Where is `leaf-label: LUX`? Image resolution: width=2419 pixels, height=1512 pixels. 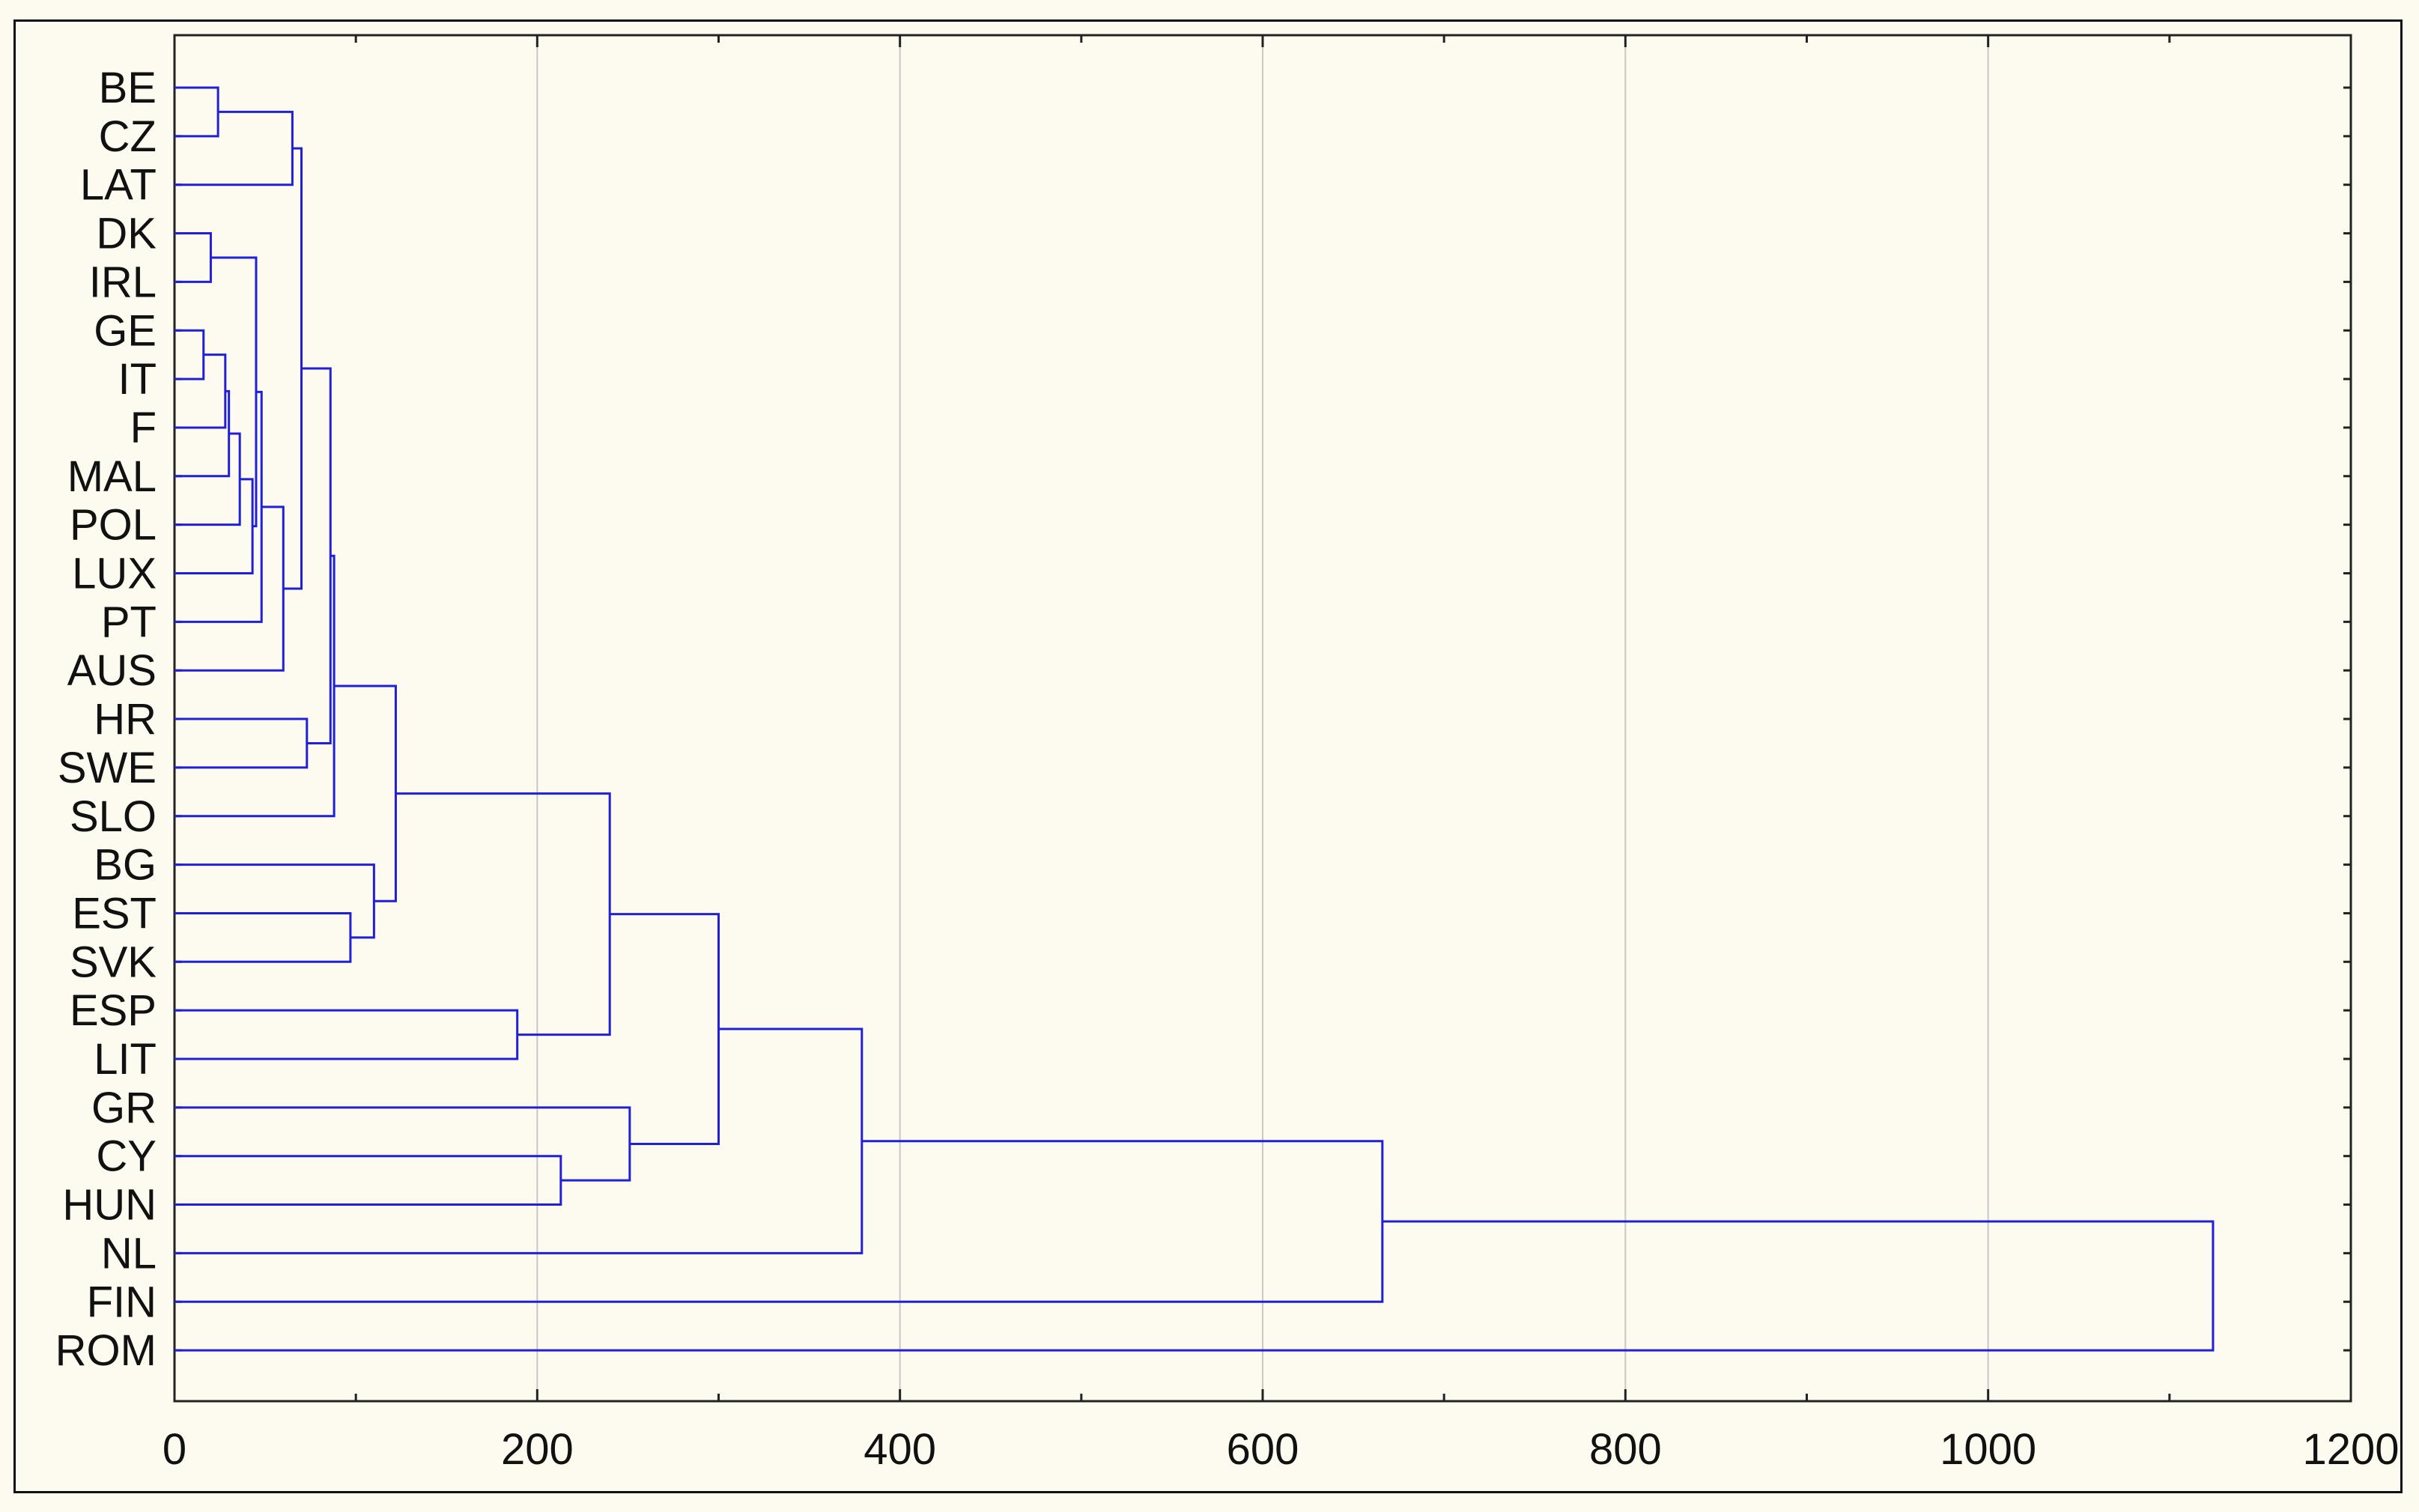 leaf-label: LUX is located at coordinates (114, 574).